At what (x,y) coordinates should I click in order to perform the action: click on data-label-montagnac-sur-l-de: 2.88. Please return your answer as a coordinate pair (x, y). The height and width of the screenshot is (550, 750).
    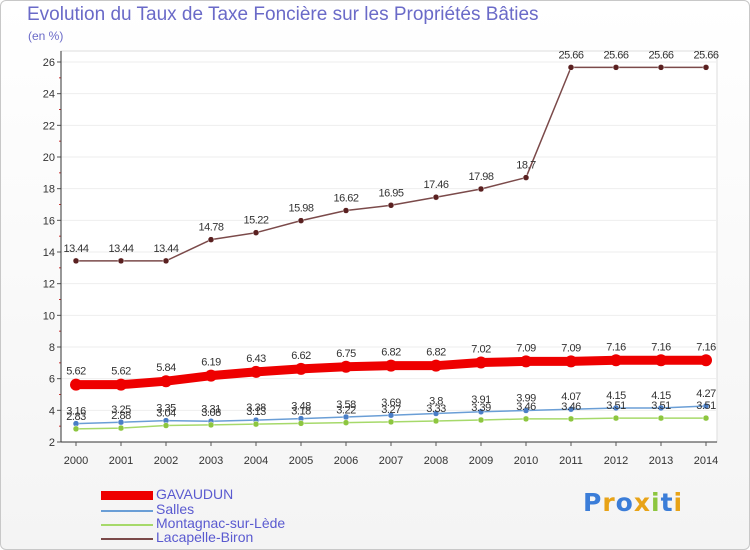
    Looking at the image, I should click on (121, 416).